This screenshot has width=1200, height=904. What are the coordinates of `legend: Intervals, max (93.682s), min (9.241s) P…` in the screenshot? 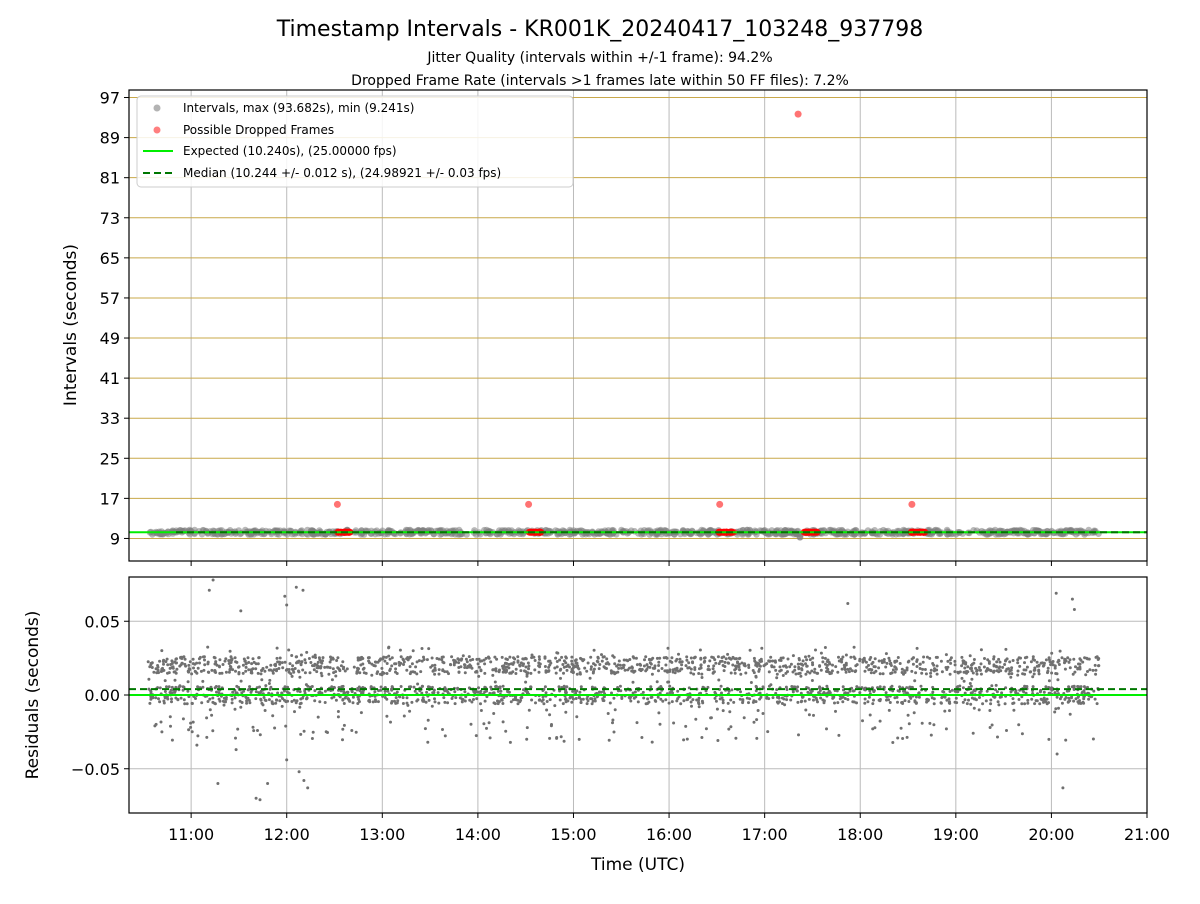 It's located at (355, 141).